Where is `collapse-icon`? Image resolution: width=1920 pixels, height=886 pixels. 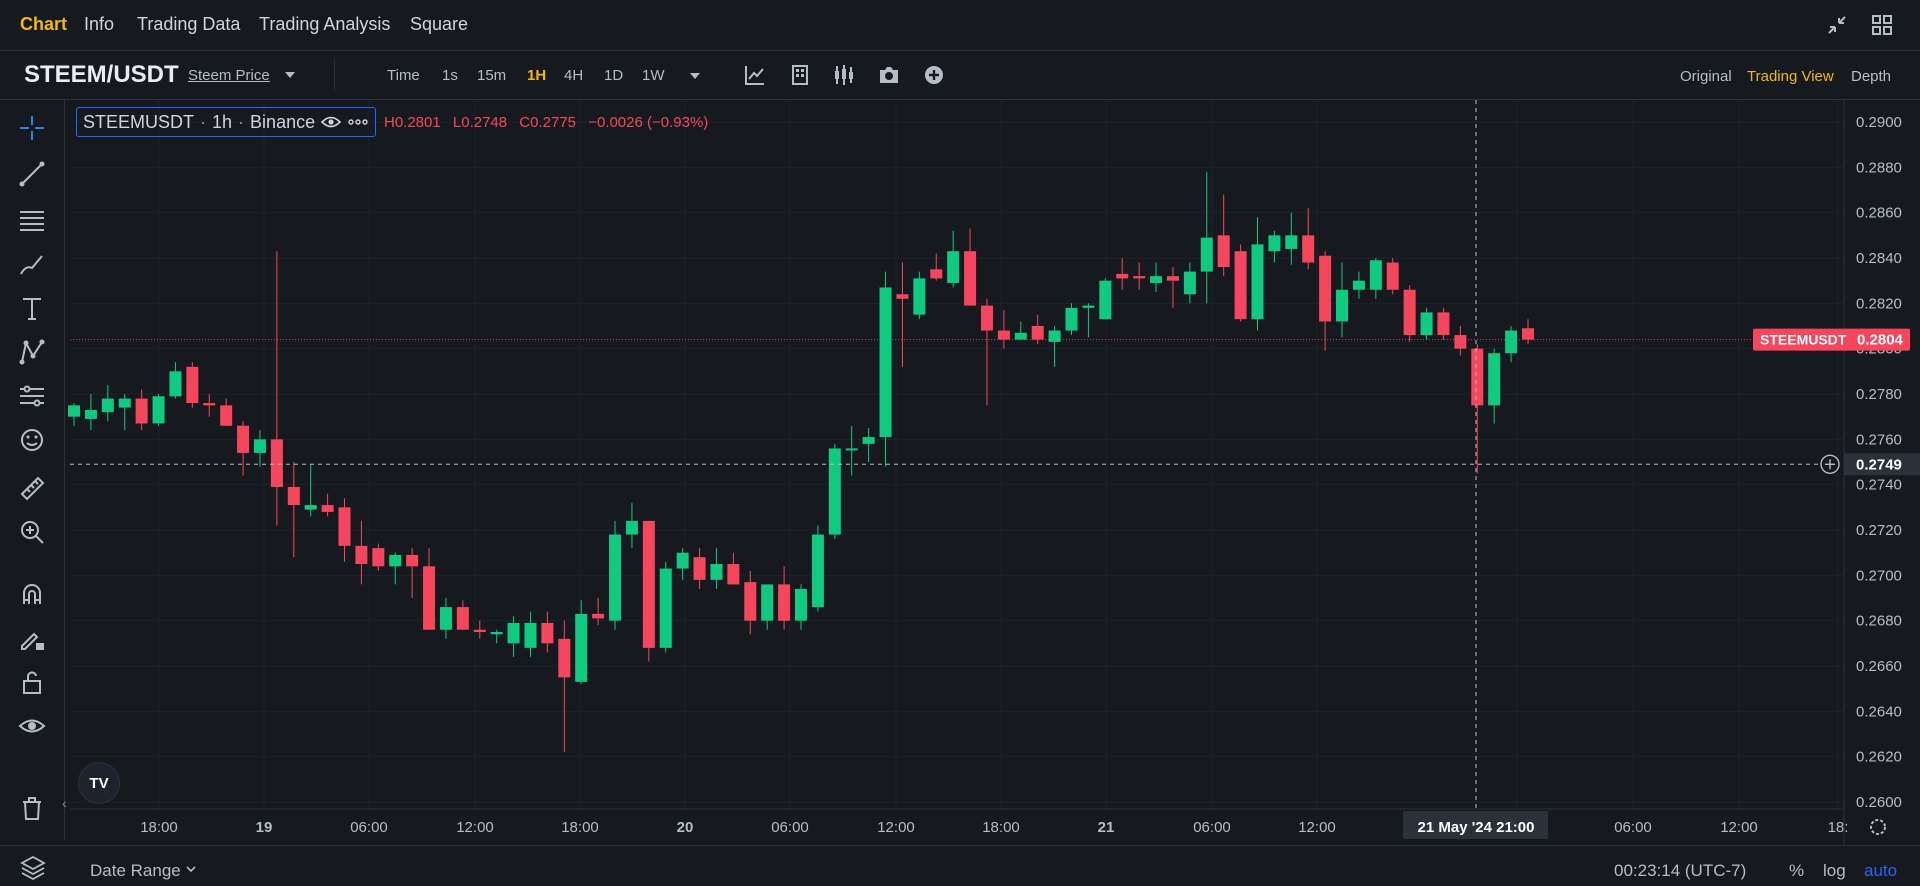
collapse-icon is located at coordinates (1837, 25).